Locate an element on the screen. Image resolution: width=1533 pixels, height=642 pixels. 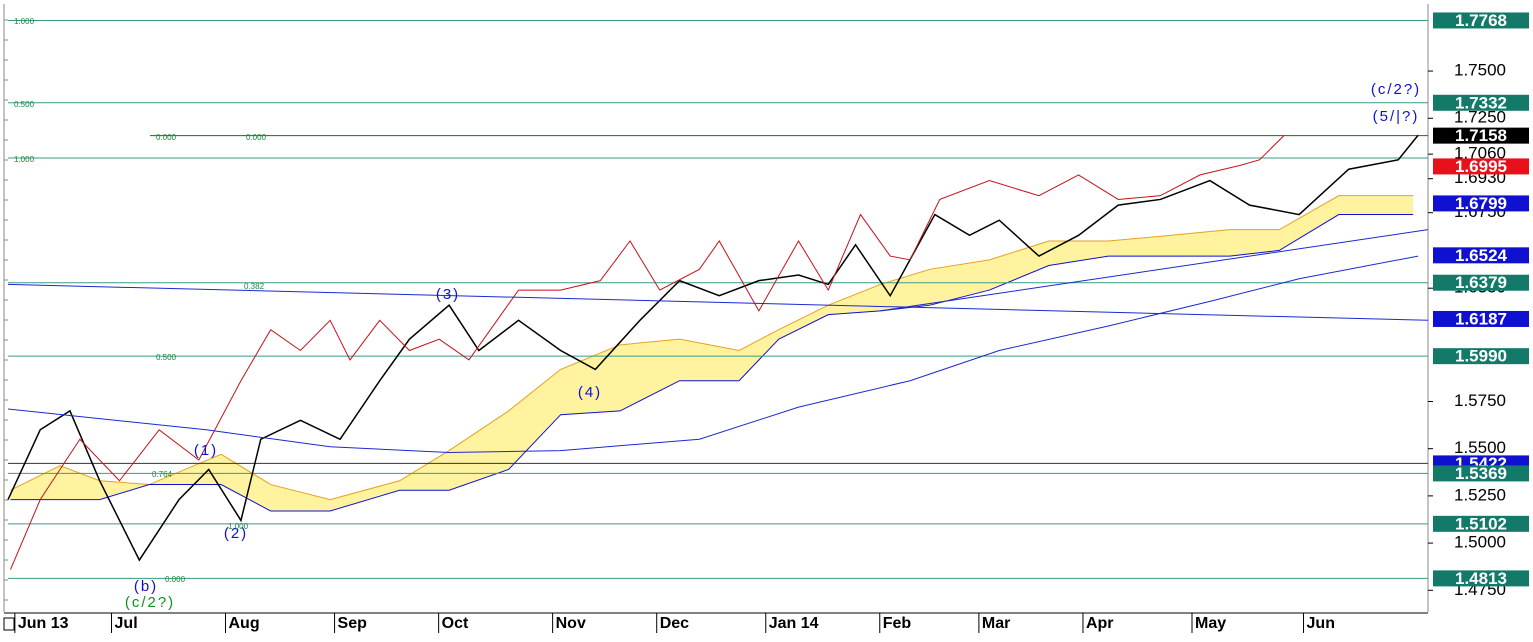
x-tick-label: Jul is located at coordinates (126, 623).